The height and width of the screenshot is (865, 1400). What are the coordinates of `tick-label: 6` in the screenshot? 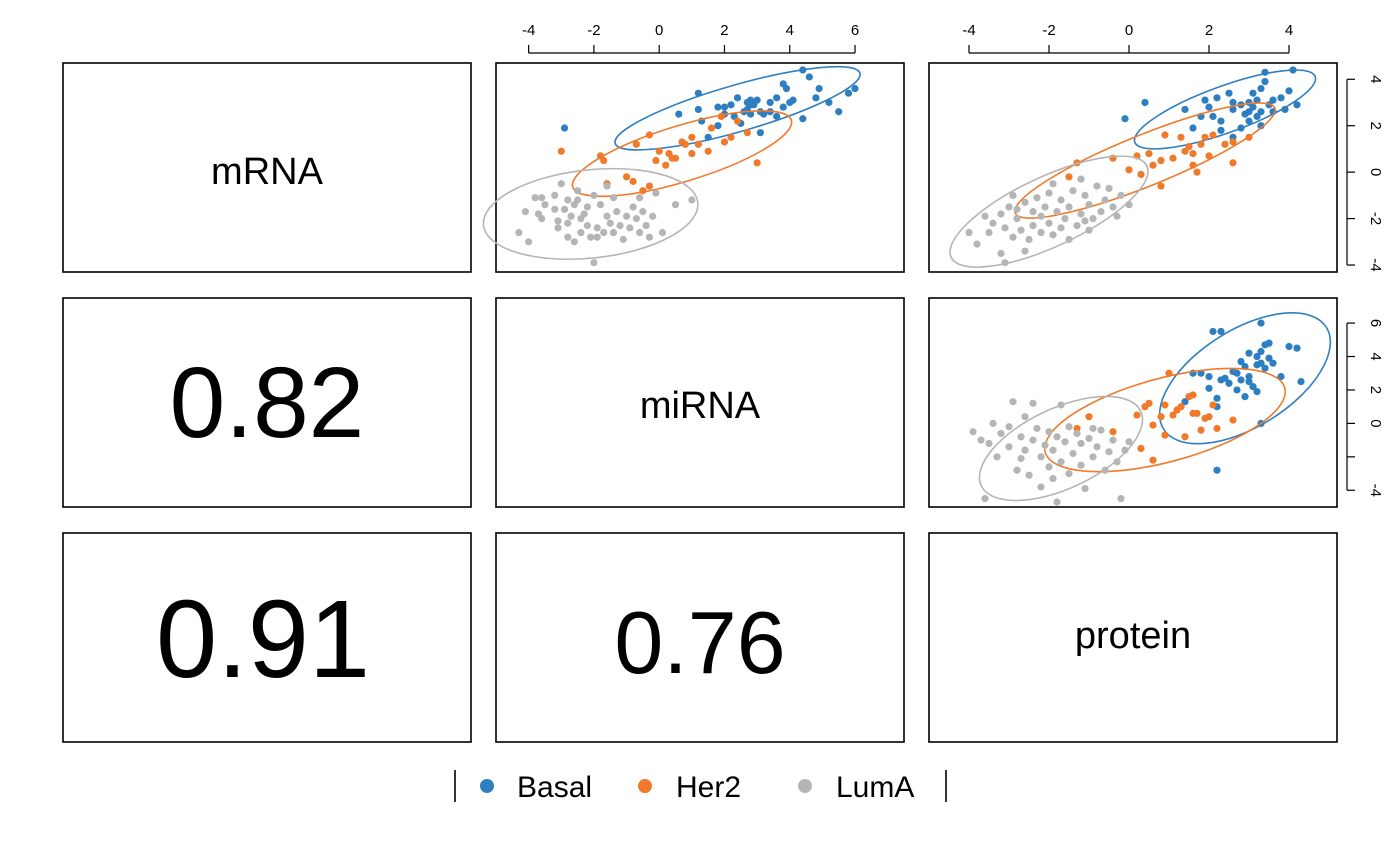 It's located at (855, 30).